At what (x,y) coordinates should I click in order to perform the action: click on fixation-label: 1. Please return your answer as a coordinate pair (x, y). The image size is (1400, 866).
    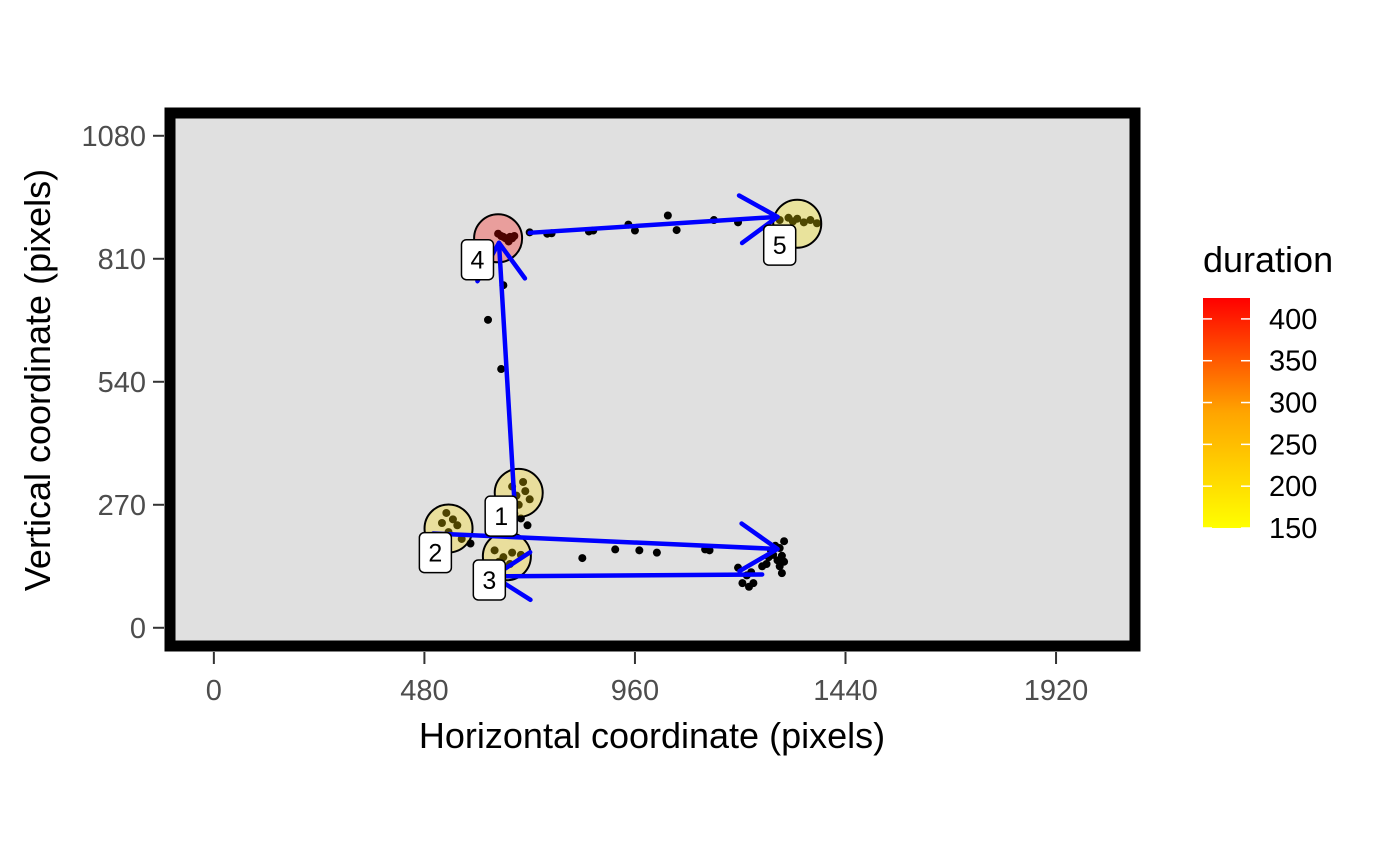
    Looking at the image, I should click on (501, 517).